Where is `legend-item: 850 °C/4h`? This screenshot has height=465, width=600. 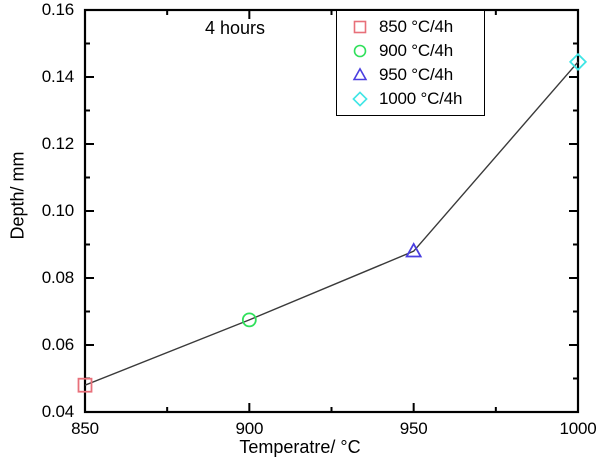 legend-item: 850 °C/4h is located at coordinates (410, 27).